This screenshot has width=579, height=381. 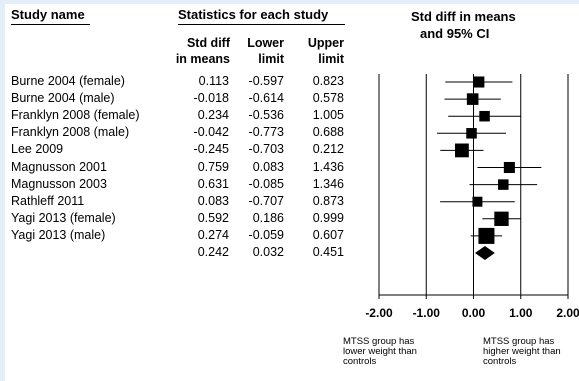 I want to click on x-tick-label-4: 2.00, so click(x=567, y=313).